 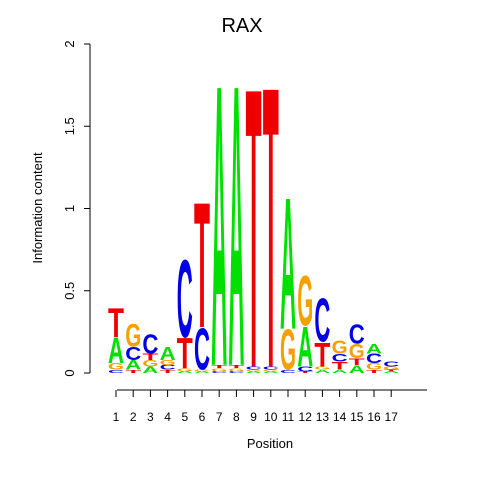 I want to click on x-tick-label: 4, so click(x=167, y=417).